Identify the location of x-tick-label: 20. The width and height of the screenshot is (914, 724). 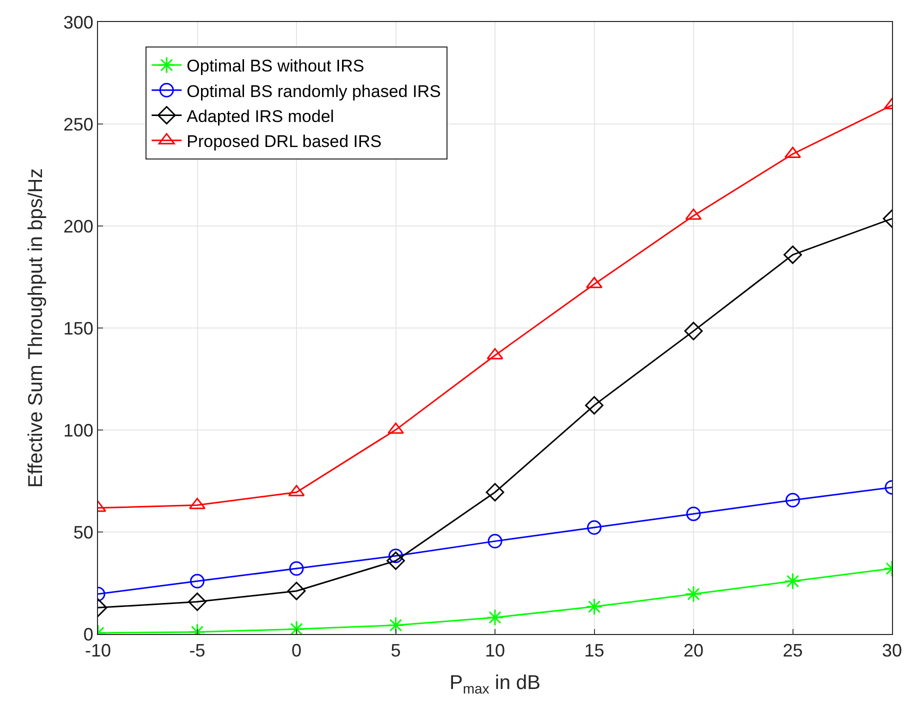
(693, 650).